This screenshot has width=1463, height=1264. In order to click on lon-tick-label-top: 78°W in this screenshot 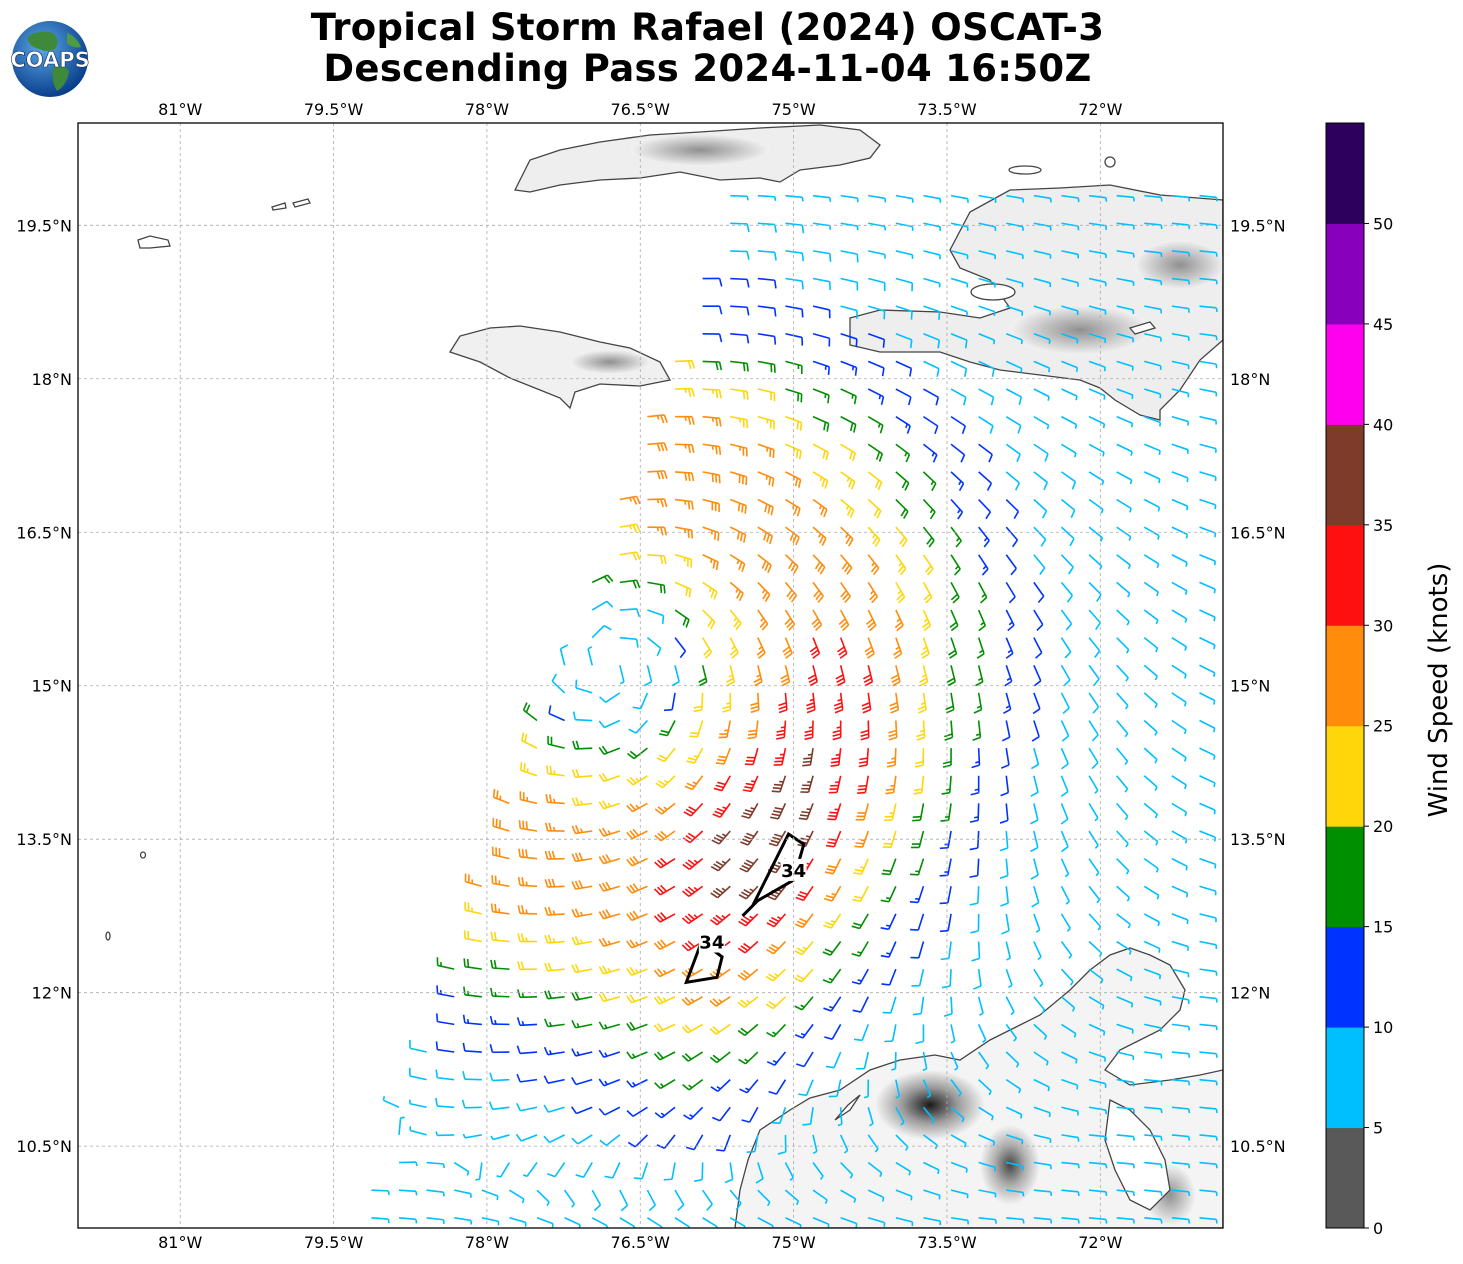, I will do `click(487, 109)`.